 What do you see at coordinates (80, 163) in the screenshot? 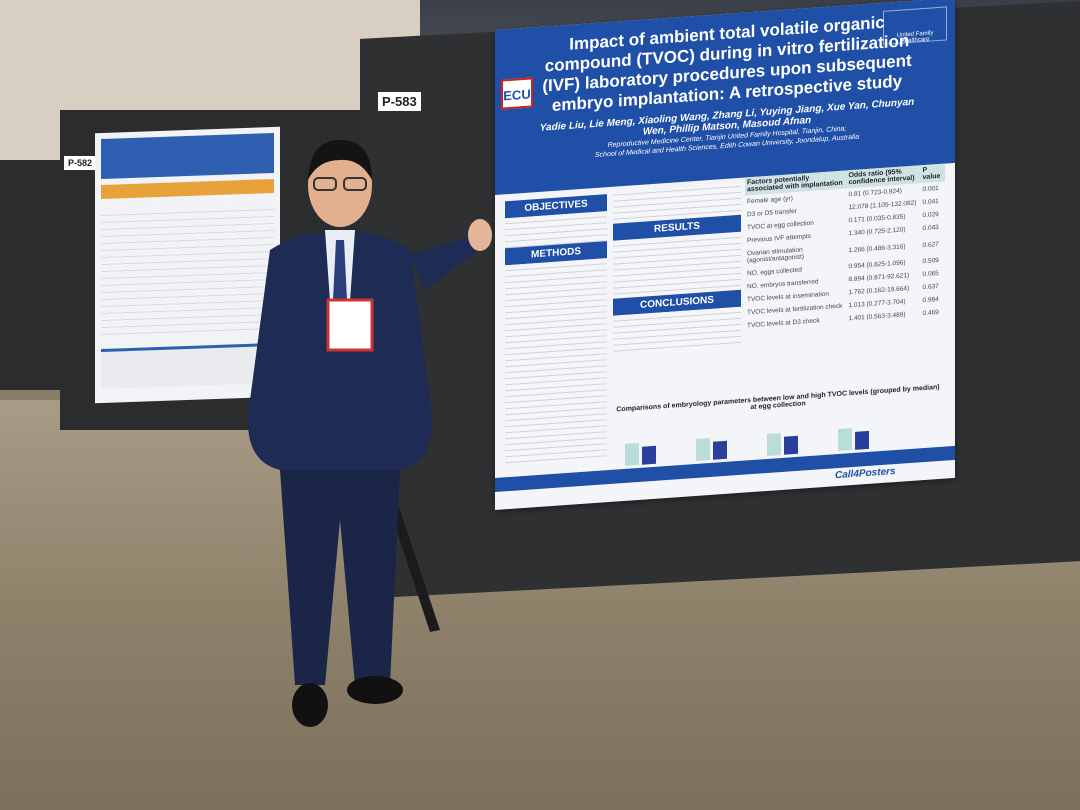
I see `left-board-number-label: P-582` at bounding box center [80, 163].